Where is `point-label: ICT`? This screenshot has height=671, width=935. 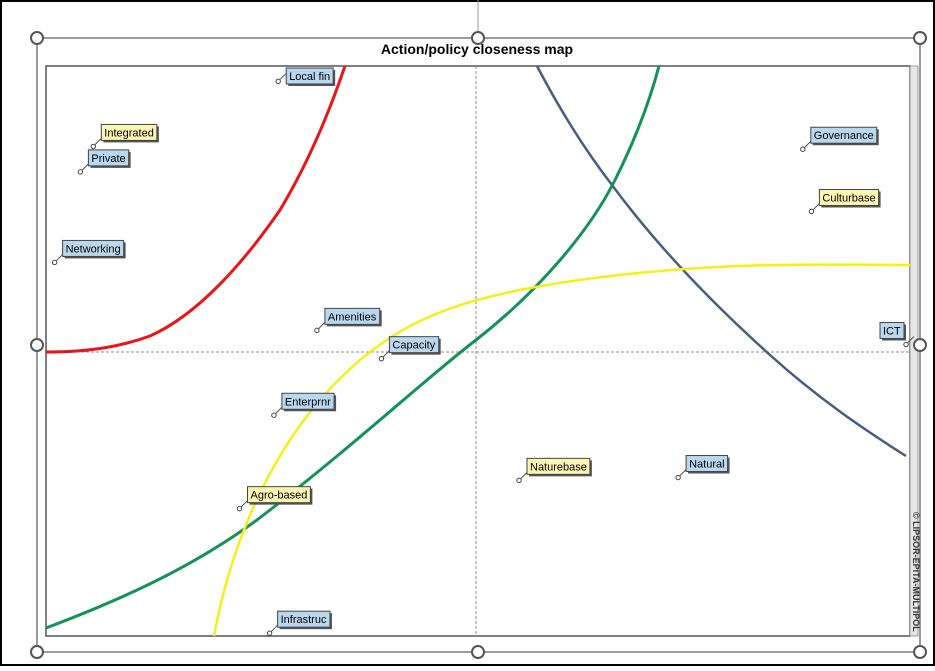 point-label: ICT is located at coordinates (892, 332).